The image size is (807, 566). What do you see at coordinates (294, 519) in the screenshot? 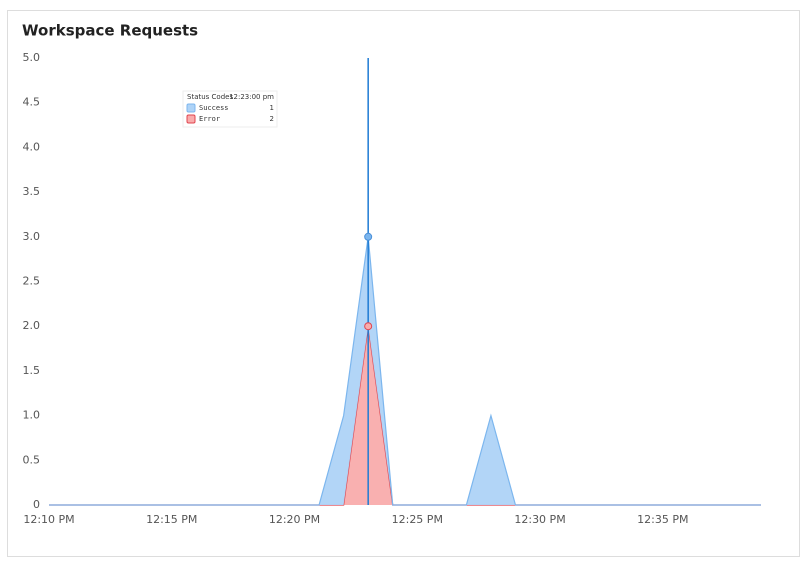
I see `x-tick-label: 12:20 PM` at bounding box center [294, 519].